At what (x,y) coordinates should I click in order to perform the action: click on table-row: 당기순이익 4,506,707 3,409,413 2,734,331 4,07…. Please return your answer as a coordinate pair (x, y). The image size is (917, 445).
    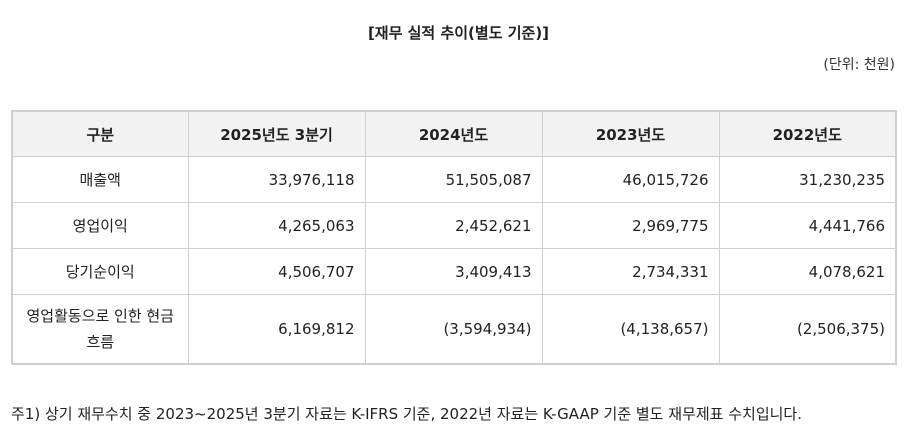
    Looking at the image, I should click on (454, 271).